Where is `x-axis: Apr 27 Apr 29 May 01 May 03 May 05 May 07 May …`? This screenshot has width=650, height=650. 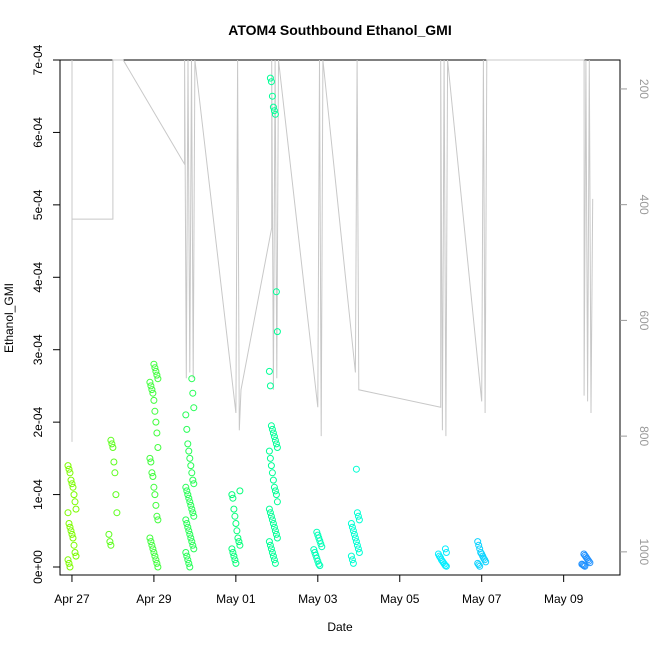
x-axis: Apr 27 Apr 29 May 01 May 03 May 05 May 07 May … is located at coordinates (319, 590).